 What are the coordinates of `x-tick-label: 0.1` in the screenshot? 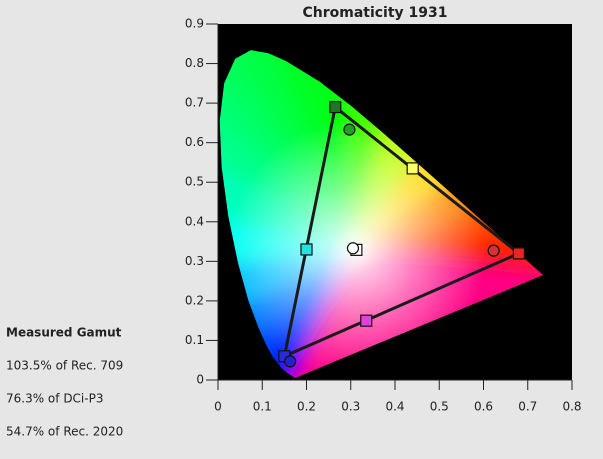 It's located at (262, 407).